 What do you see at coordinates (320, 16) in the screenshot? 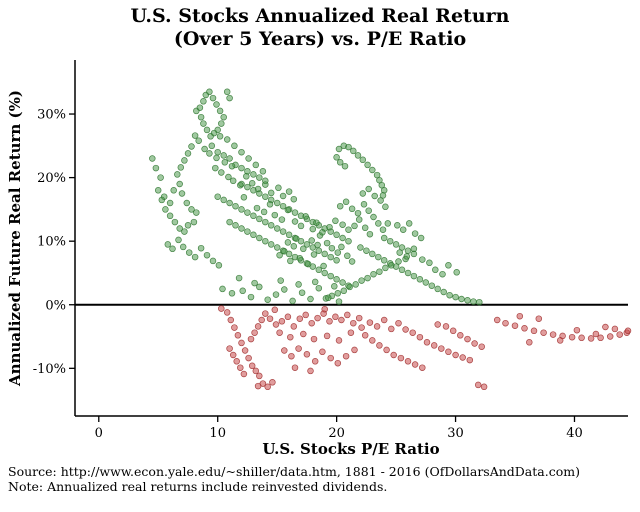
I see `chart-title-line1: U.S. Stocks Annualized Real Return` at bounding box center [320, 16].